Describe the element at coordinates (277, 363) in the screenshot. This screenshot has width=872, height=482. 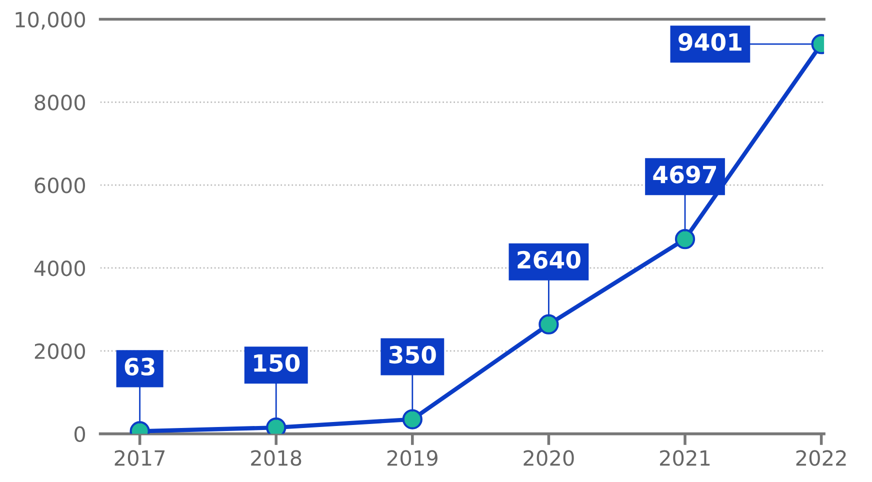
I see `data-label: 150` at that location.